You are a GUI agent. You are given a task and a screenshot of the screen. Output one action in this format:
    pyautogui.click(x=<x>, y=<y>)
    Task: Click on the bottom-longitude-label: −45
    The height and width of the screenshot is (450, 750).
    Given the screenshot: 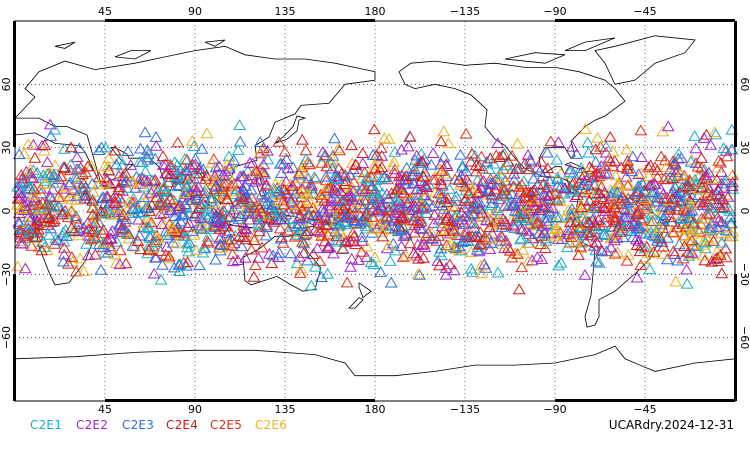 What is the action you would take?
    pyautogui.click(x=644, y=409)
    